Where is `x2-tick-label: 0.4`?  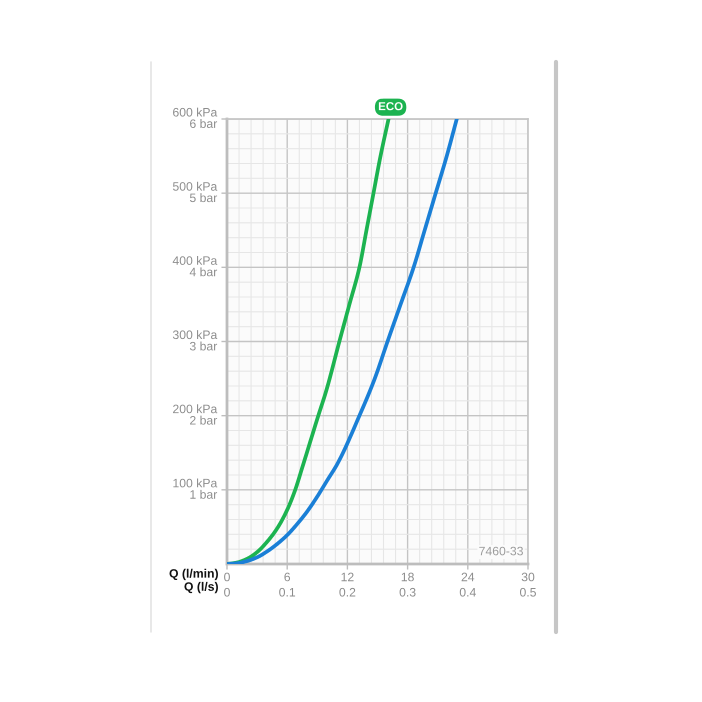 x2-tick-label: 0.4 is located at coordinates (468, 592).